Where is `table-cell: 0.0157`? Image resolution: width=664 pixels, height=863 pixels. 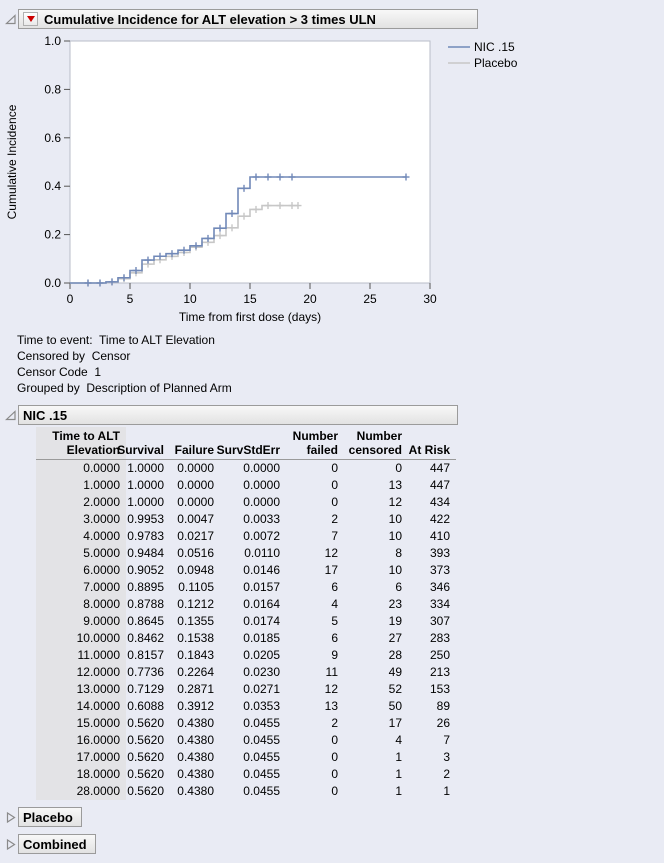
table-cell: 0.0157 is located at coordinates (261, 587).